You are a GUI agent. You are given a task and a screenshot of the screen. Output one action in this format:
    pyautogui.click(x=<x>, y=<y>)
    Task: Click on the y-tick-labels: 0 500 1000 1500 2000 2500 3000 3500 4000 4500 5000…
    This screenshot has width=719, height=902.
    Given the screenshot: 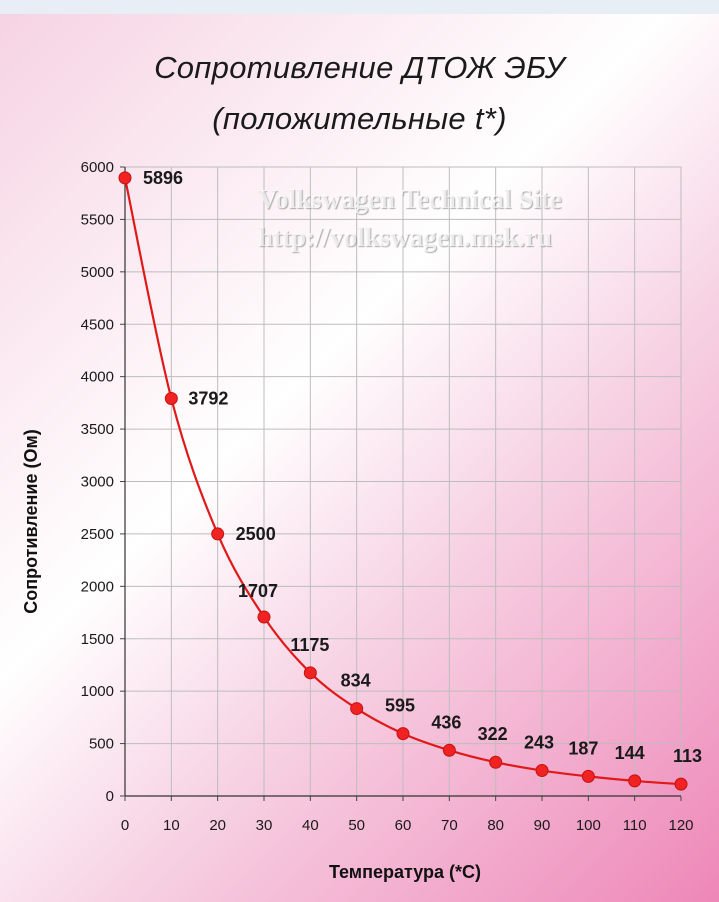 What is the action you would take?
    pyautogui.click(x=97, y=482)
    